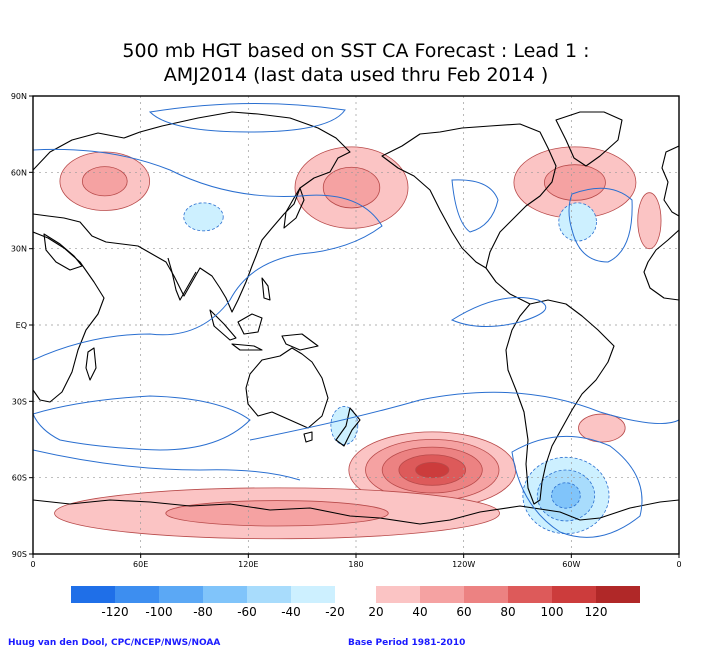  I want to click on coastline-philippines, so click(266, 289).